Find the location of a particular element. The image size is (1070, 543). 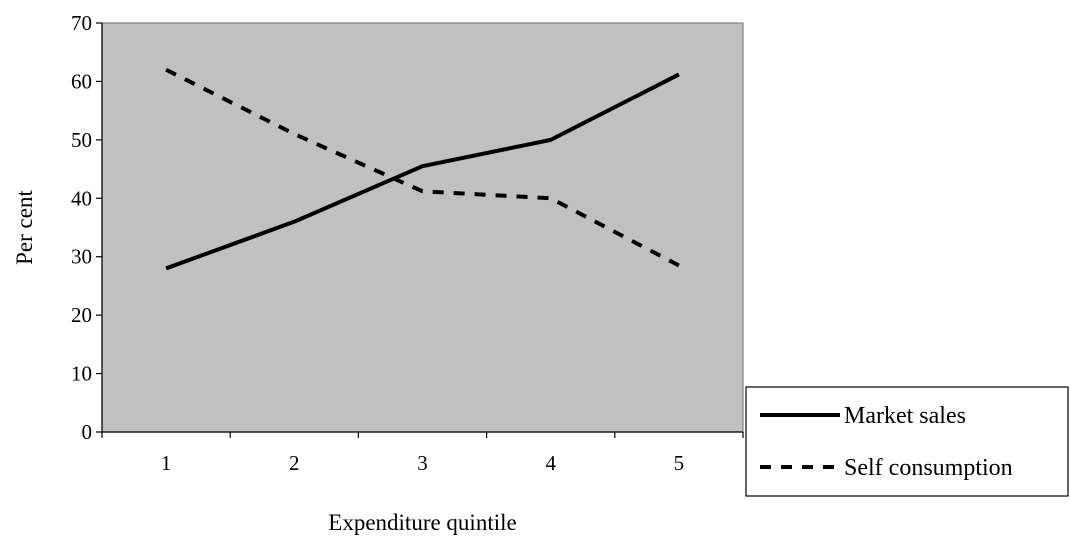

legend: Market sales Self consumption is located at coordinates (907, 441).